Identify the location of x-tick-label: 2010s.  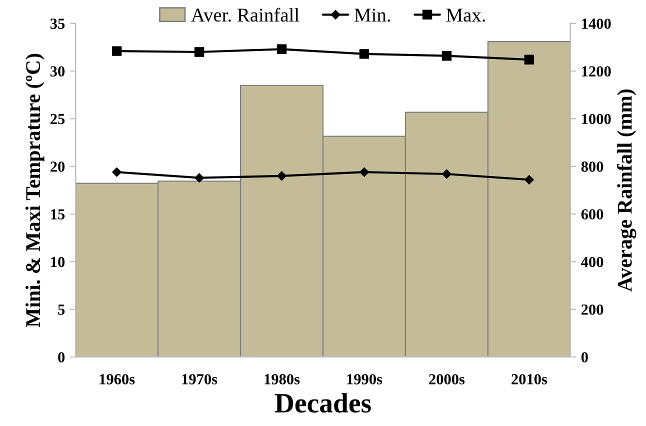
(530, 379).